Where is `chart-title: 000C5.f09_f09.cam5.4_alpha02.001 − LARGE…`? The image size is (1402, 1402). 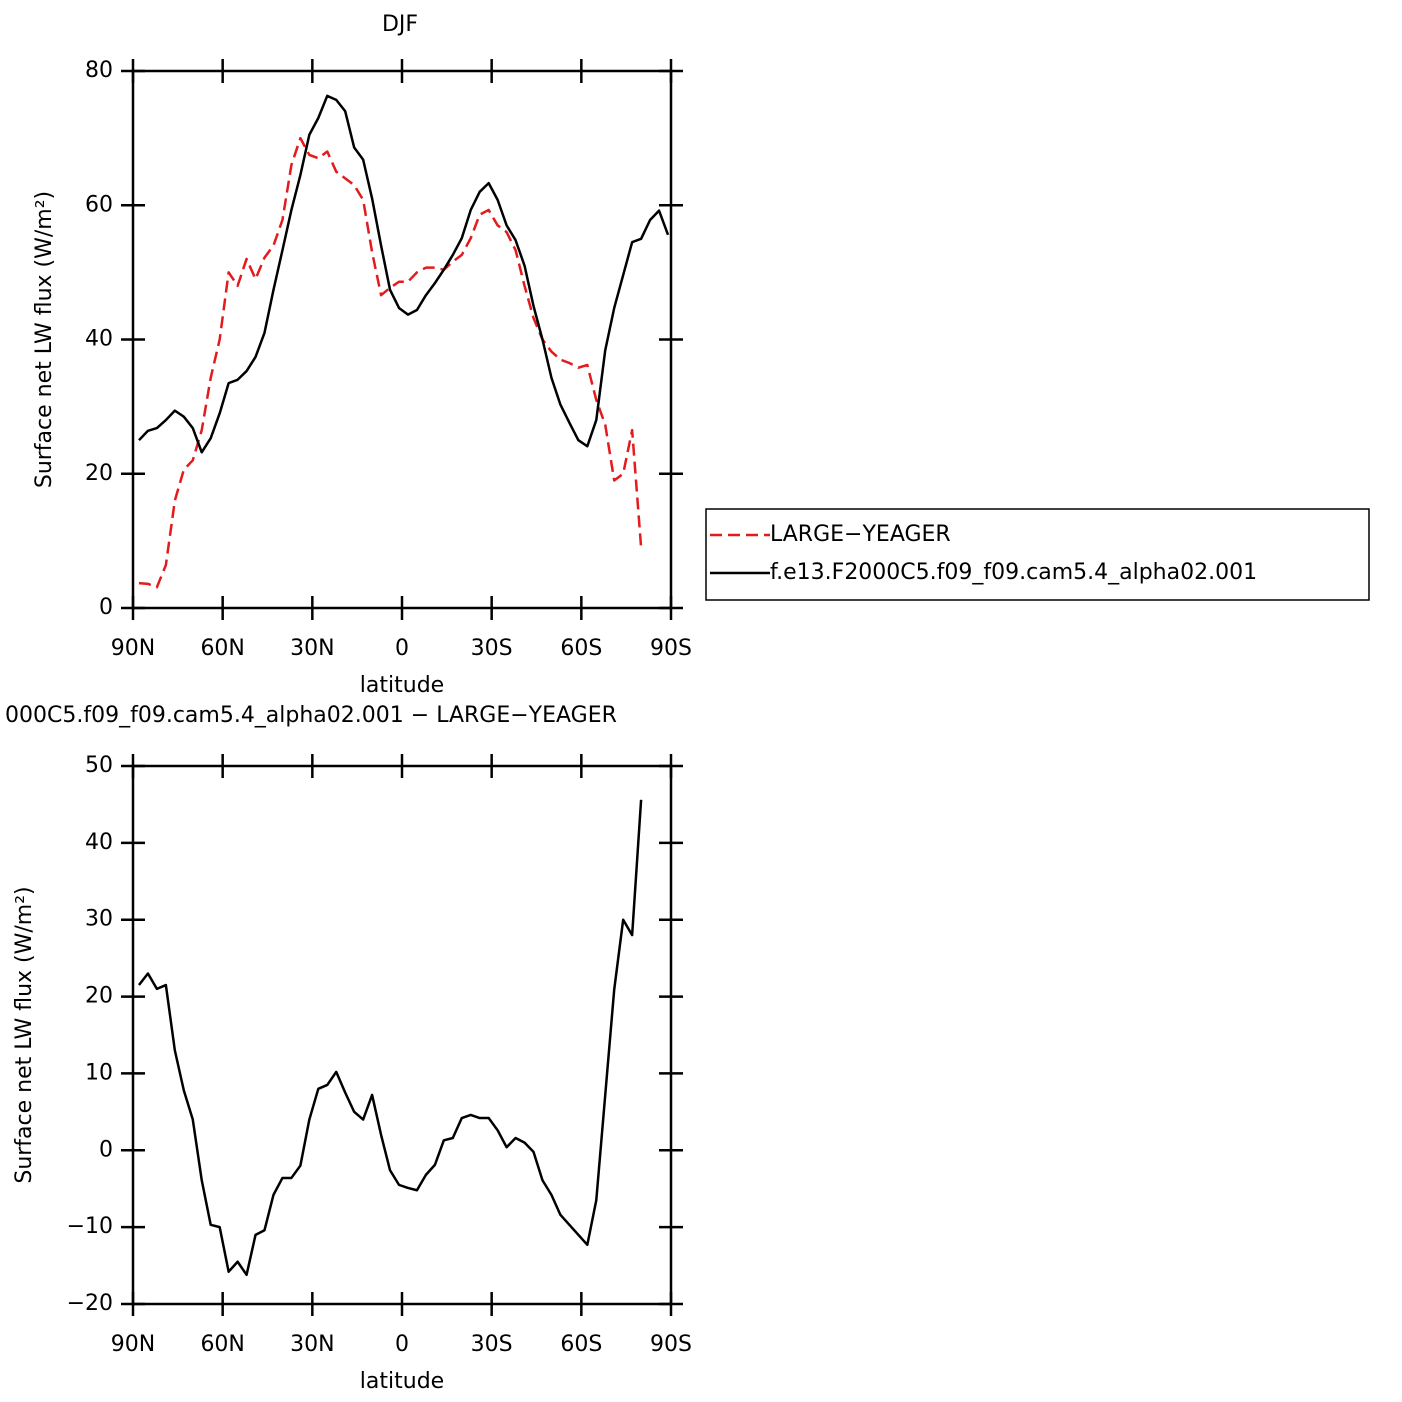 chart-title: 000C5.f09_f09.cam5.4_alpha02.001 − LARGE… is located at coordinates (311, 715).